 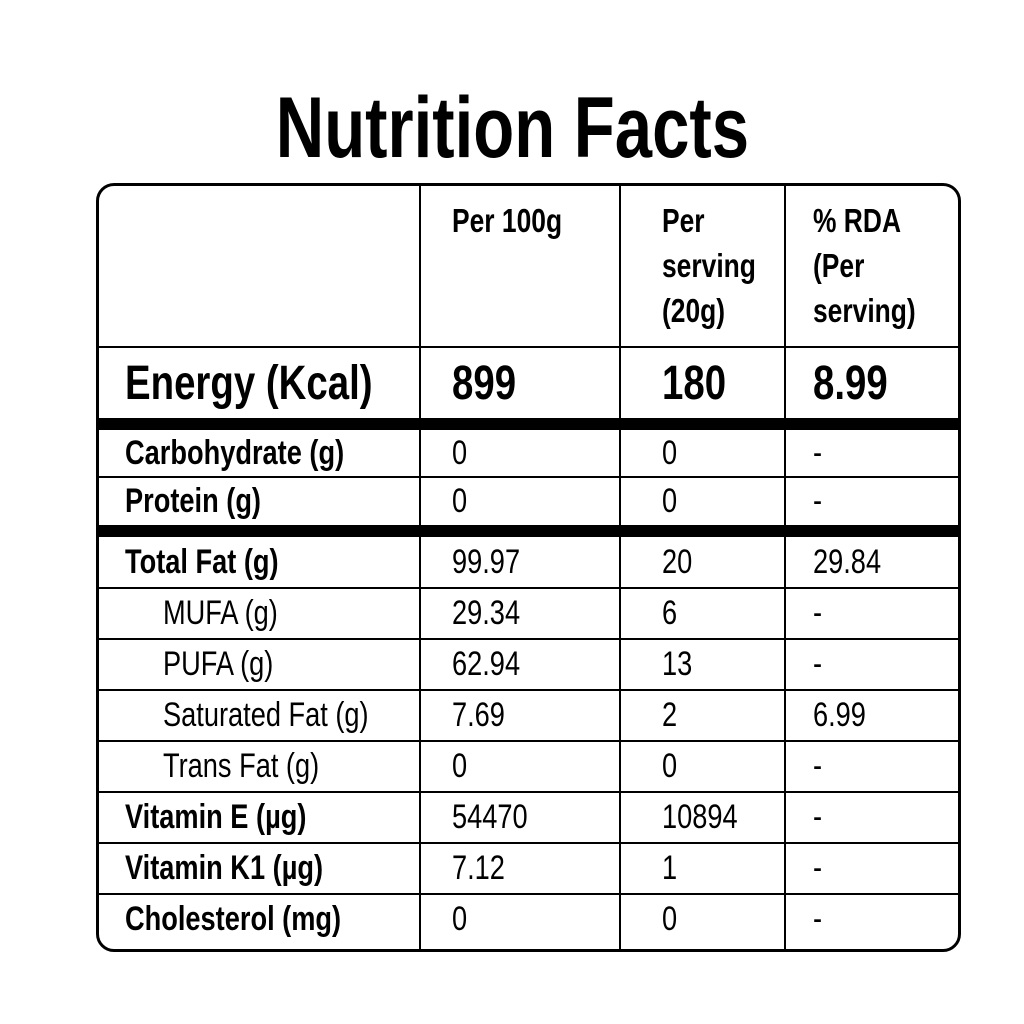 What do you see at coordinates (486, 613) in the screenshot?
I see `value-text: 29.34` at bounding box center [486, 613].